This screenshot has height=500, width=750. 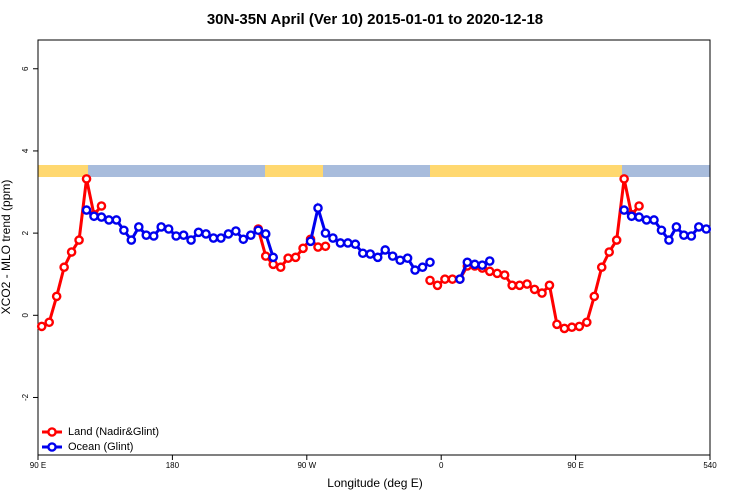 I want to click on x-axis-label: Longitude (deg E), so click(x=374, y=483).